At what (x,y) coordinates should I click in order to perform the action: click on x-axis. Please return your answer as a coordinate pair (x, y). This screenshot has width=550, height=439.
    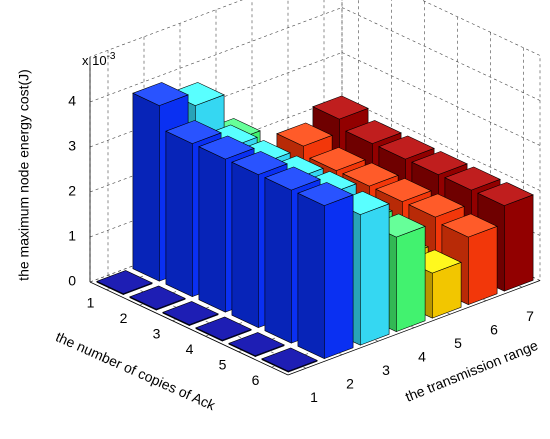
    Looking at the image, I should click on (414, 328).